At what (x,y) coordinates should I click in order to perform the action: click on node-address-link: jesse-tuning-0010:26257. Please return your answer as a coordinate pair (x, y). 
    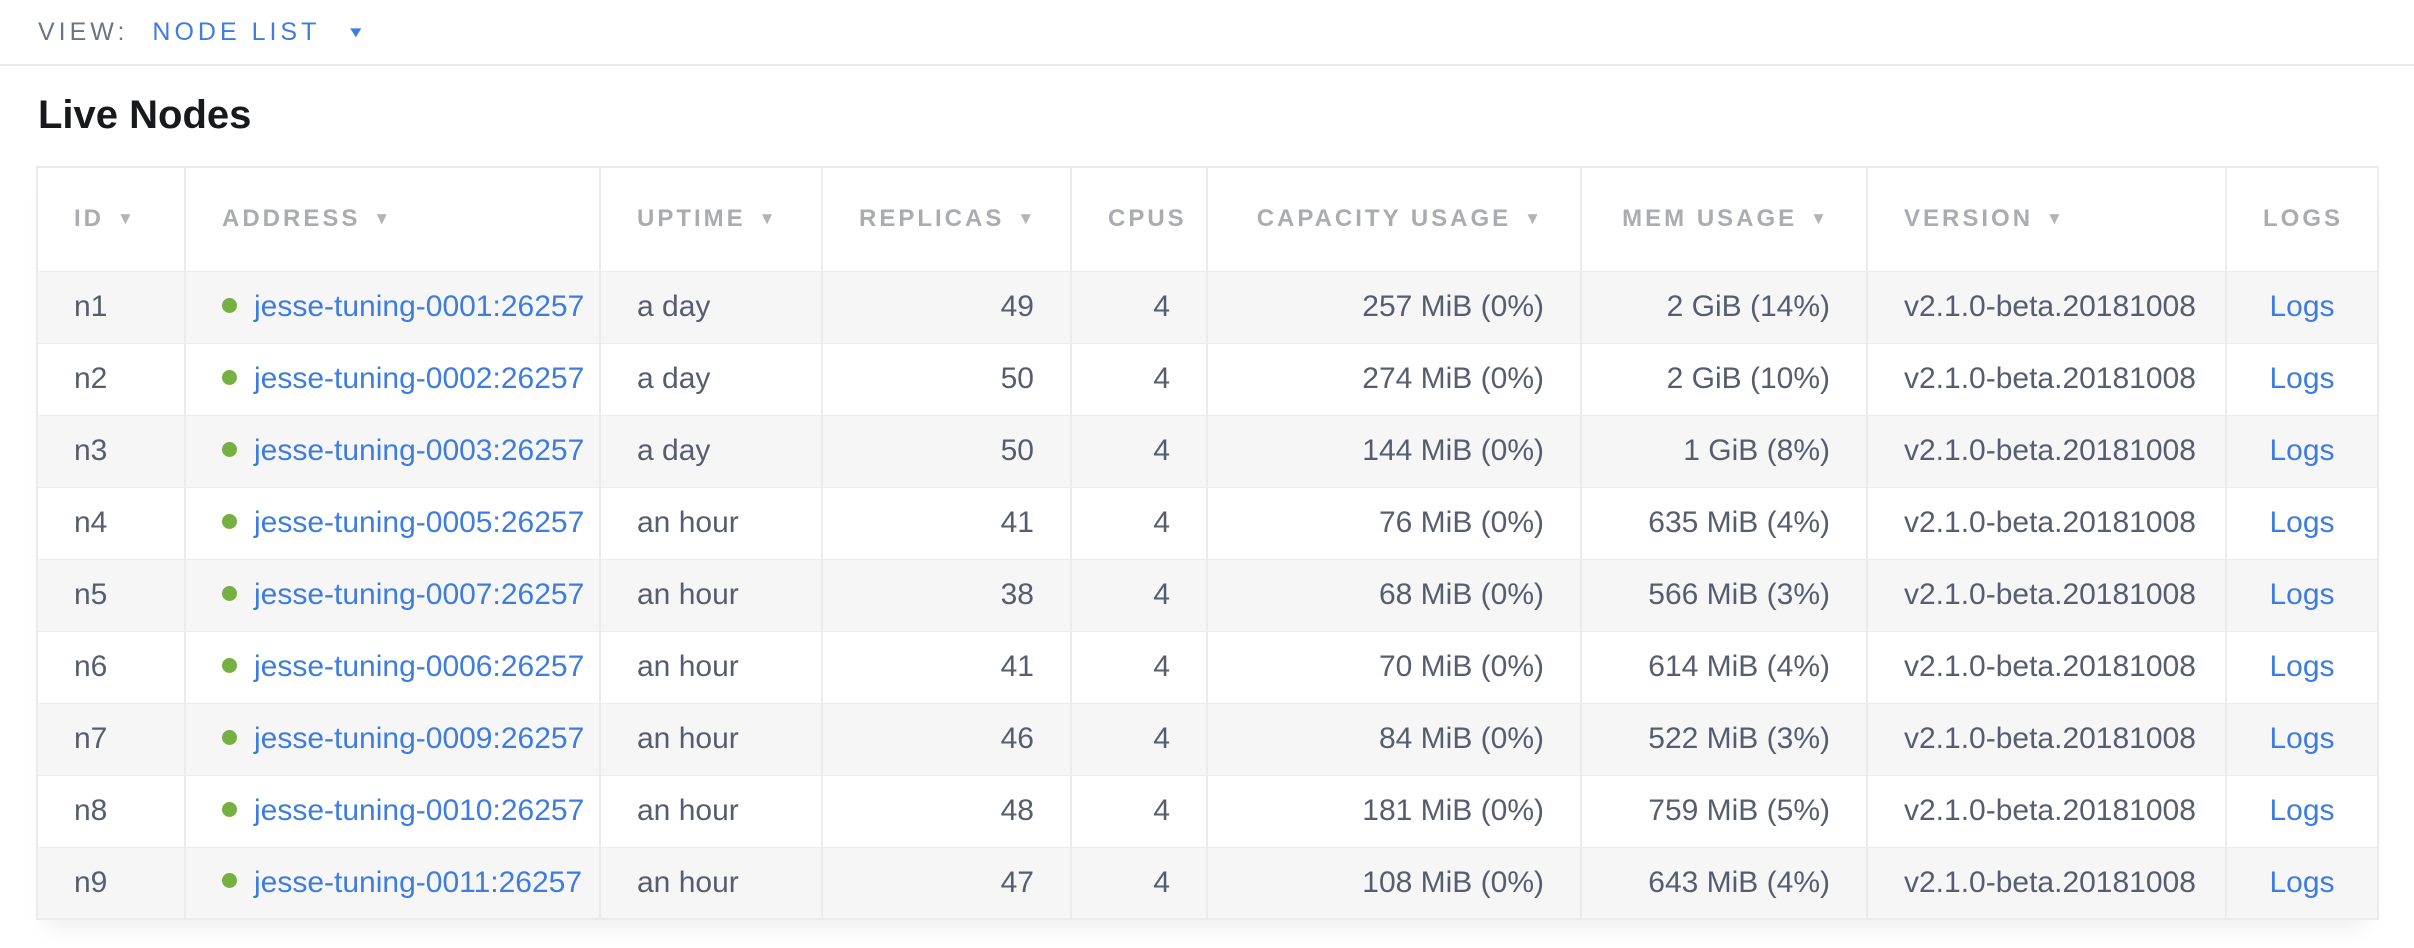
    Looking at the image, I should click on (419, 810).